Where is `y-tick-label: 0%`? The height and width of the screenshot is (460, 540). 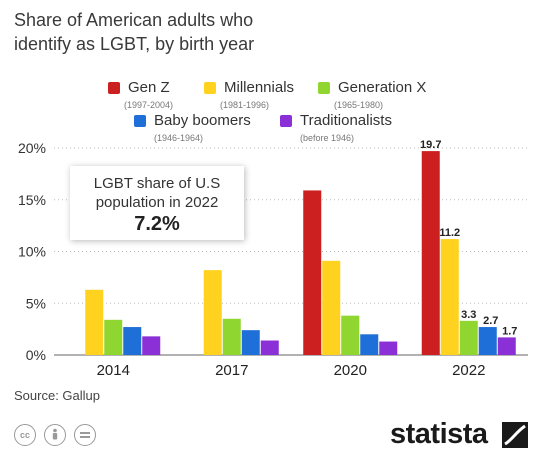 y-tick-label: 0% is located at coordinates (36, 355).